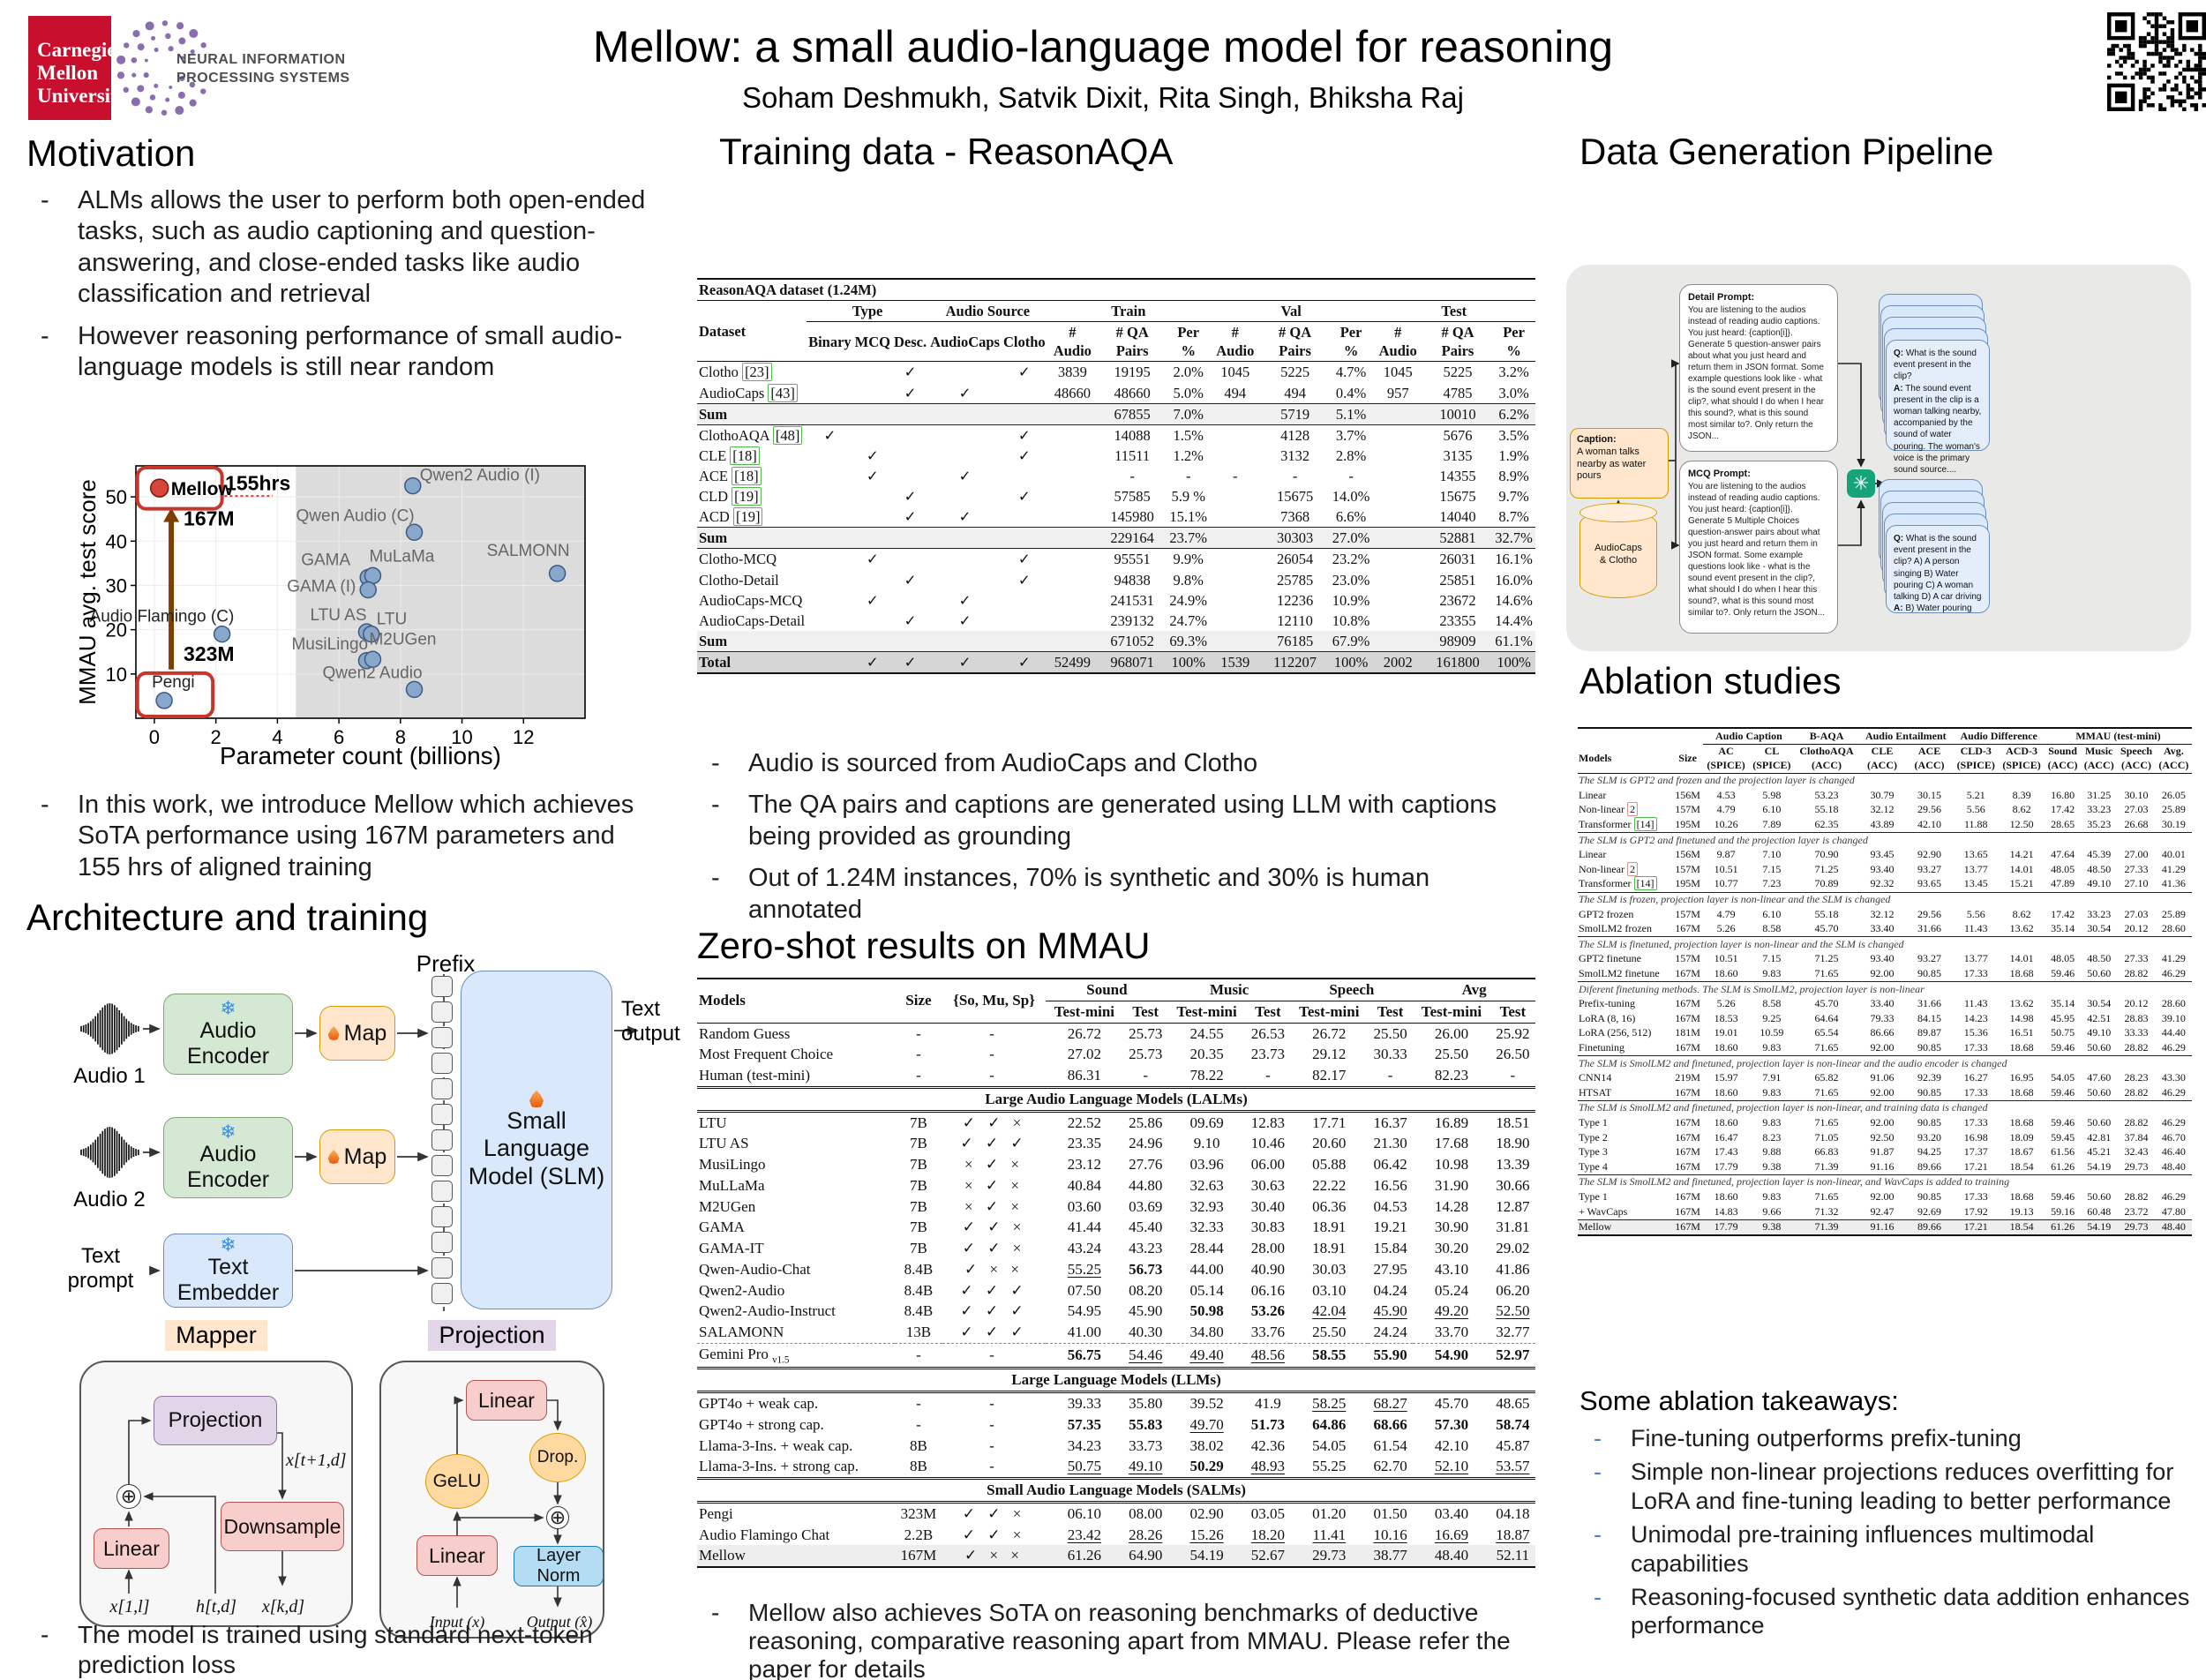  What do you see at coordinates (1235, 392) in the screenshot?
I see `cell-value: 494` at bounding box center [1235, 392].